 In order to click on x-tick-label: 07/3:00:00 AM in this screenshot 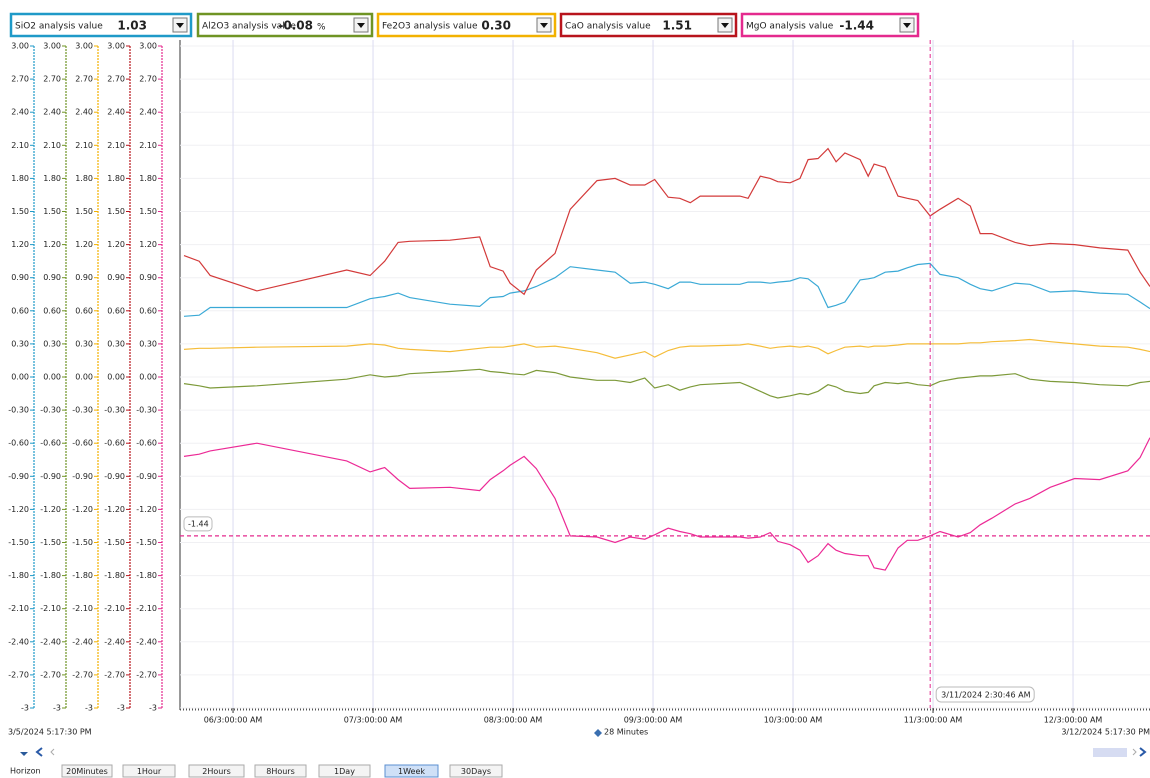, I will do `click(373, 720)`.